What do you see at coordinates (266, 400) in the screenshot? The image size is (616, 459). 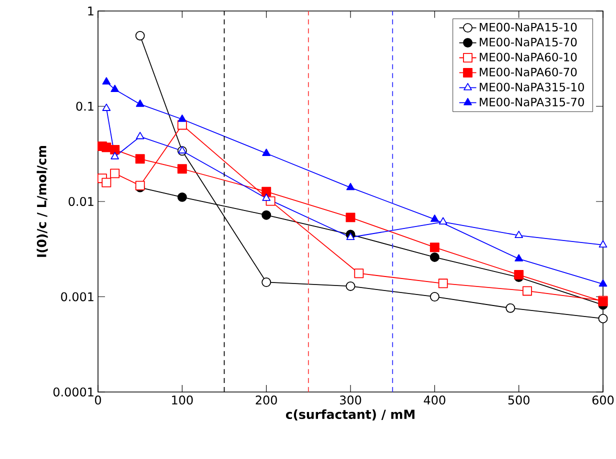 I see `x-tick-label: 200` at bounding box center [266, 400].